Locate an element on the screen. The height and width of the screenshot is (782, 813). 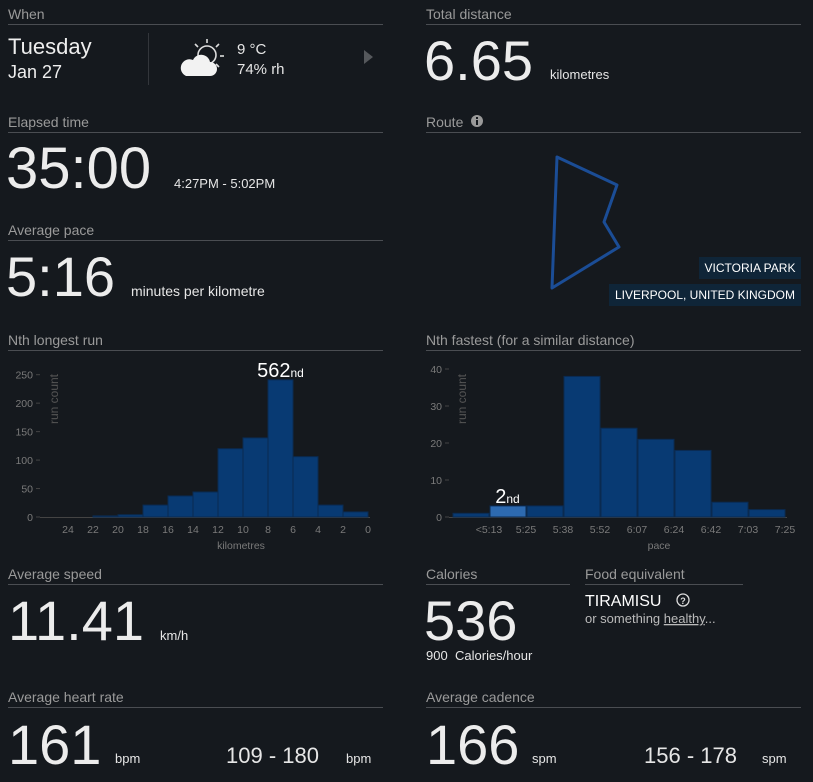
y-tick-label: 10 is located at coordinates (436, 481).